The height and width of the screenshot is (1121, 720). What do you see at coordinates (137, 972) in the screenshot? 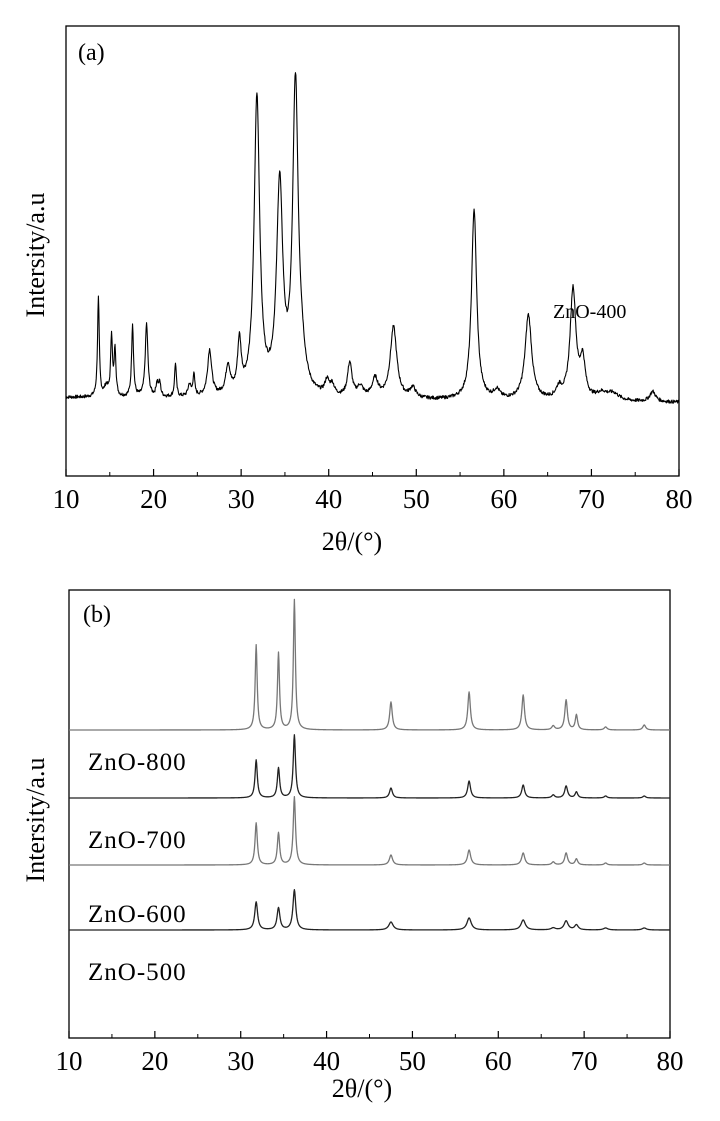
I see `series-label: ZnO-500` at bounding box center [137, 972].